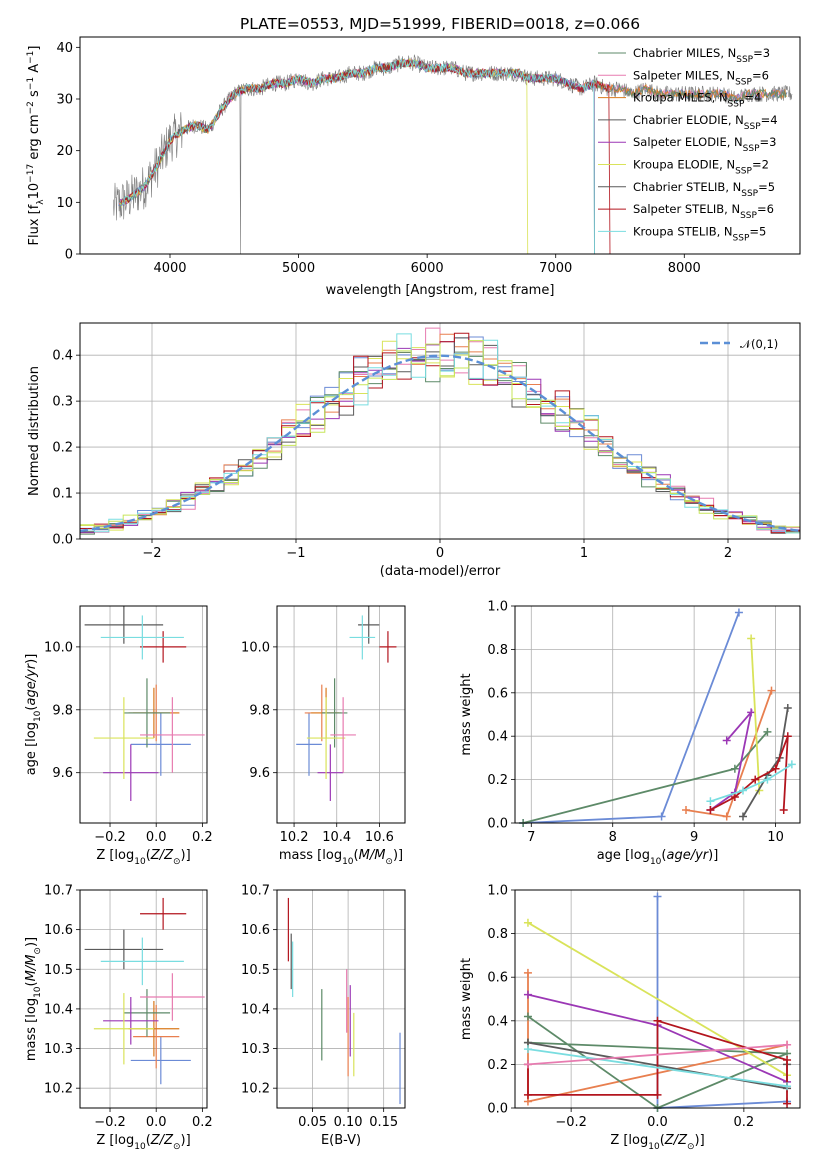  I want to click on y-tick-label: 1.0, so click(497, 891).